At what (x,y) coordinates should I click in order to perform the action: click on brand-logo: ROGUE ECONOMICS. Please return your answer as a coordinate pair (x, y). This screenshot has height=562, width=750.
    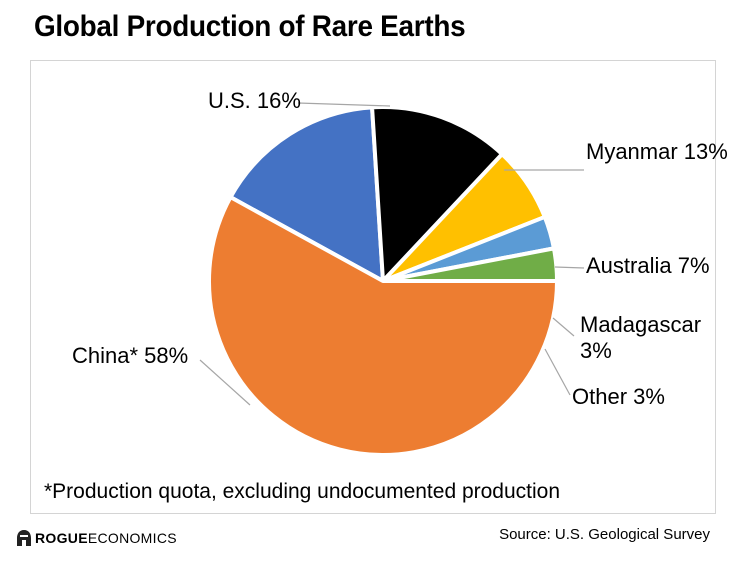
    Looking at the image, I should click on (96, 538).